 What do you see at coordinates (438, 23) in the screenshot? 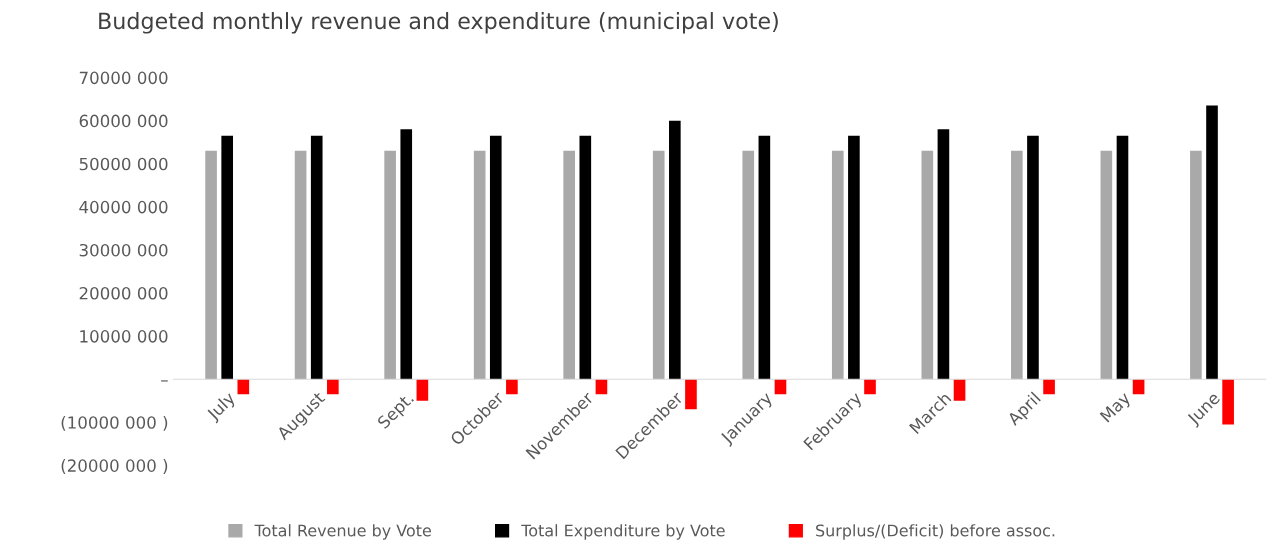
I see `chart-title: Budgeted monthly revenue and expenditure (municipal vote)` at bounding box center [438, 23].